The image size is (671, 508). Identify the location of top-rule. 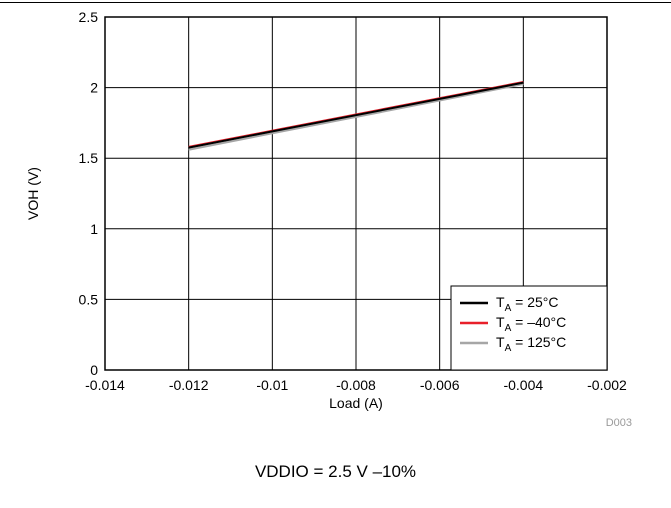
(335, 2).